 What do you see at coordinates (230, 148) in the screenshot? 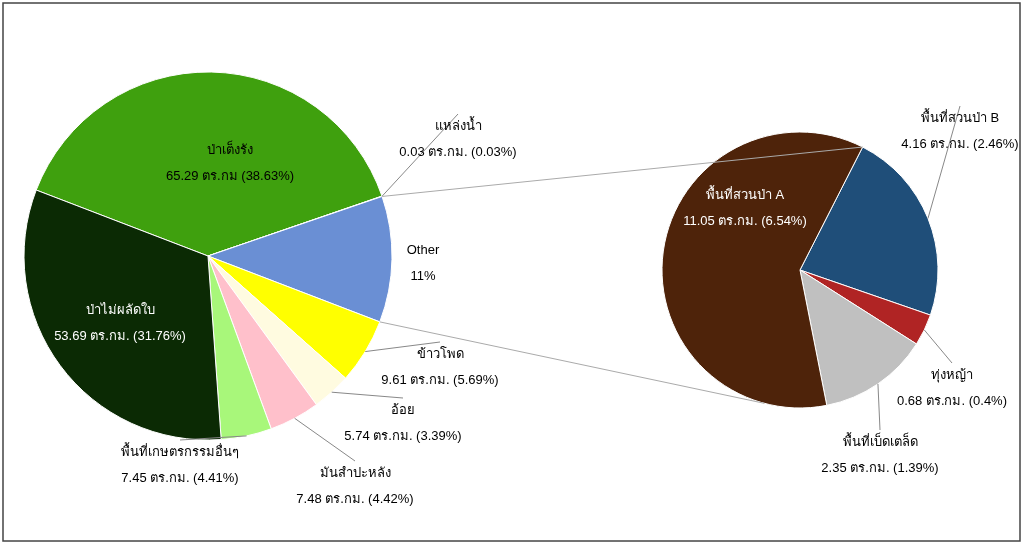
I see `slice-label: ป่าเต็งรัง` at bounding box center [230, 148].